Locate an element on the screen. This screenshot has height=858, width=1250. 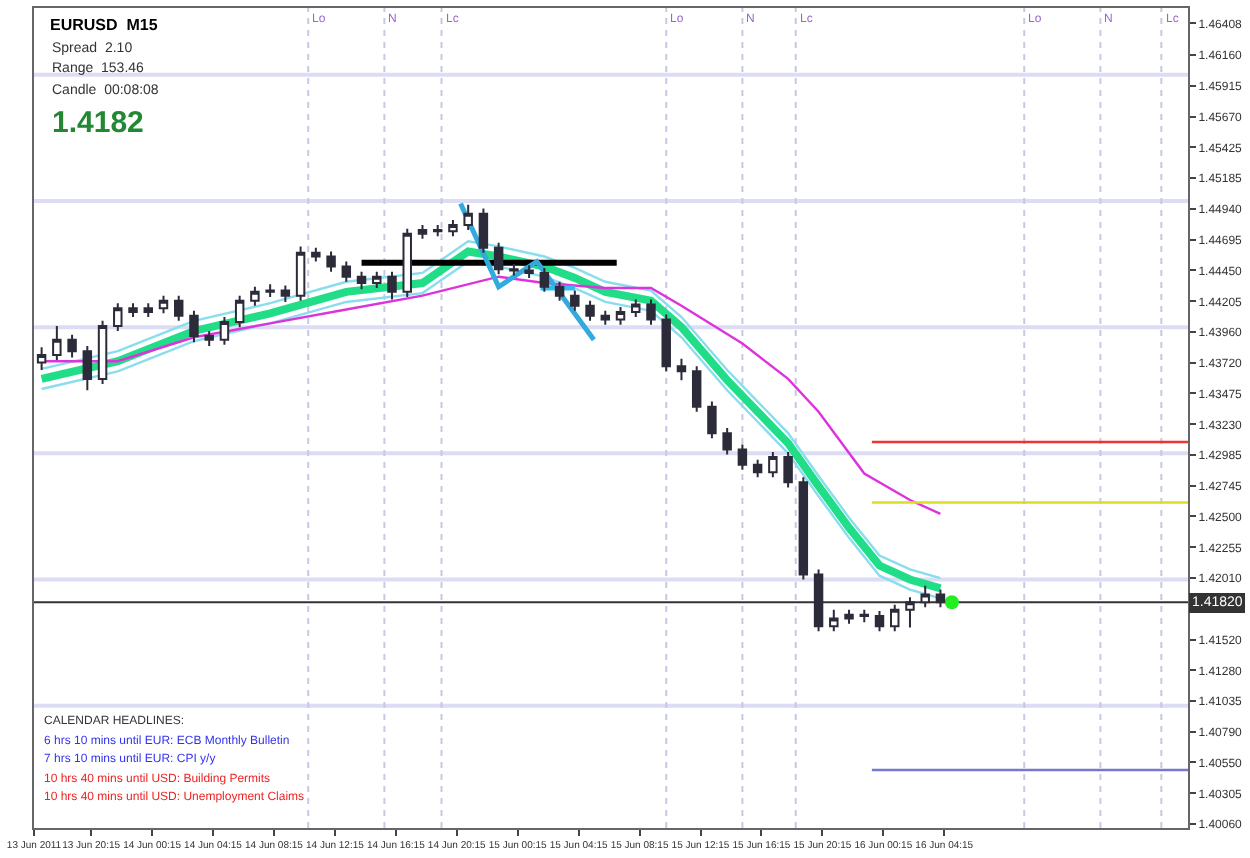
line-series is located at coordinates (527, 272).